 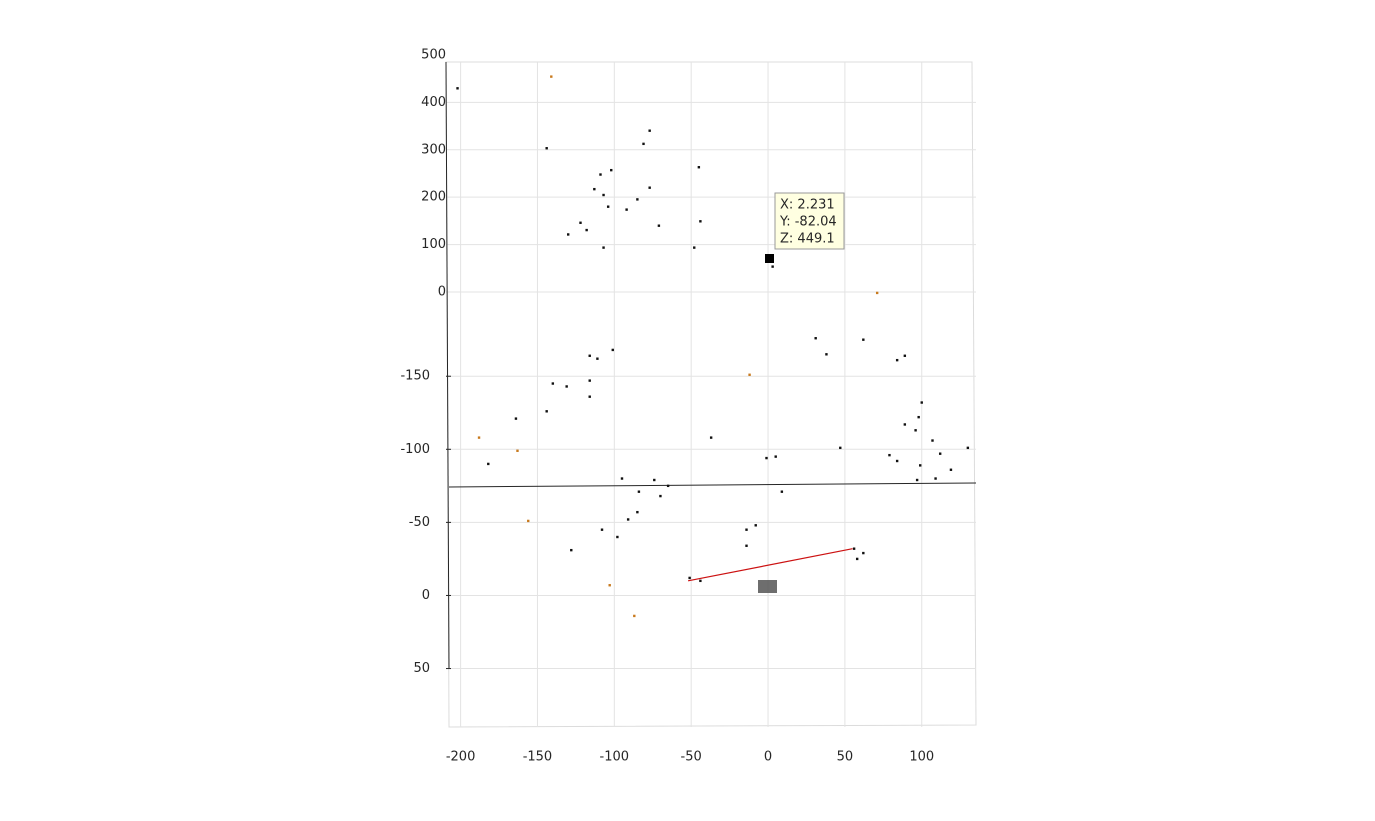 What do you see at coordinates (421, 668) in the screenshot?
I see `y-tick-label: 50` at bounding box center [421, 668].